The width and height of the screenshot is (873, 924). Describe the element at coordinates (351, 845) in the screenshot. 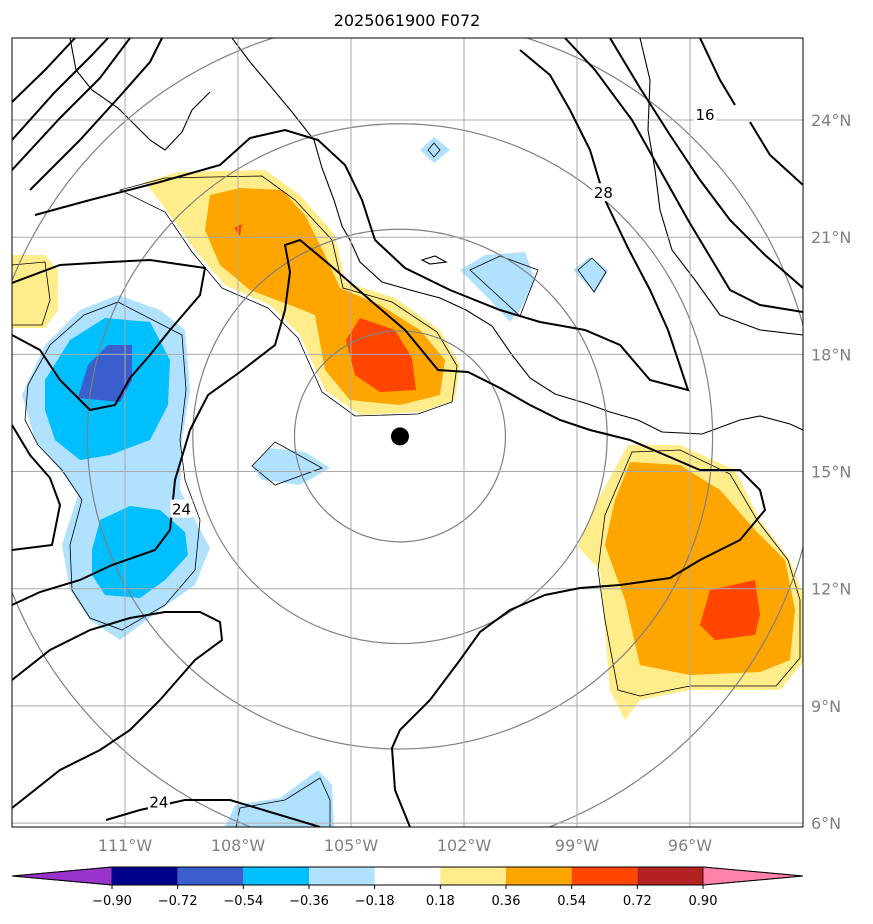

I see `lon-tick-label: 105°W` at that location.